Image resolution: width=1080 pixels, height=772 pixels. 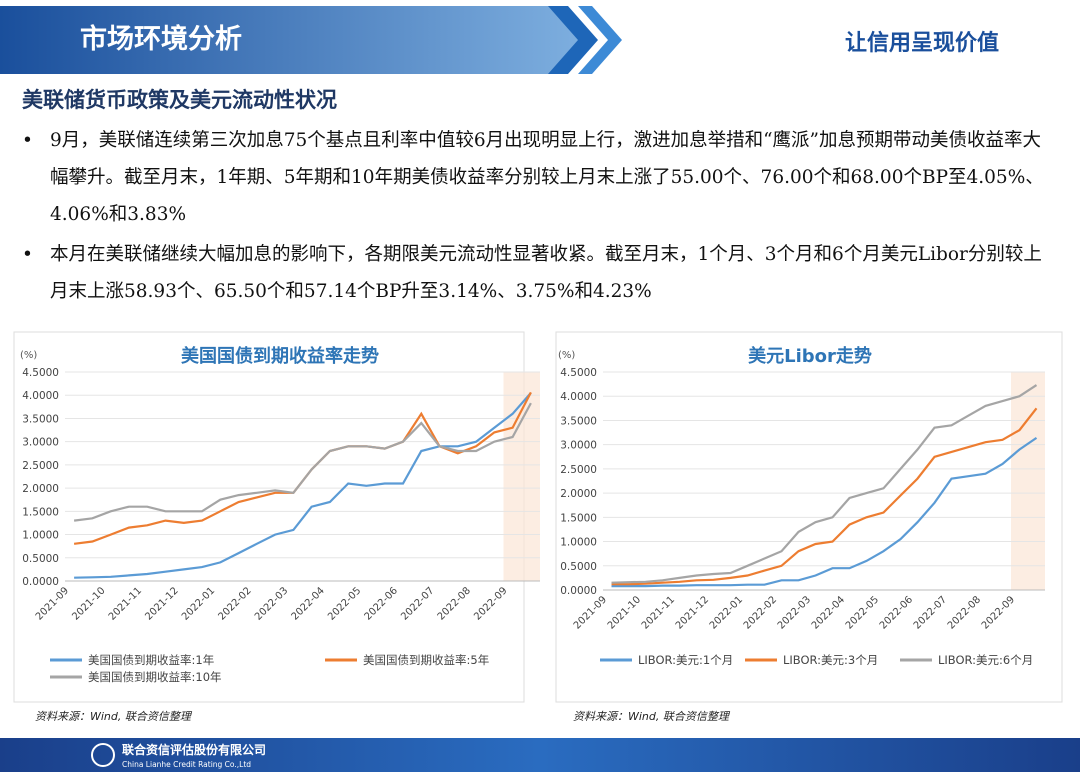 What do you see at coordinates (179, 100) in the screenshot?
I see `section-title: 美联储货币政策及美元流动性状况` at bounding box center [179, 100].